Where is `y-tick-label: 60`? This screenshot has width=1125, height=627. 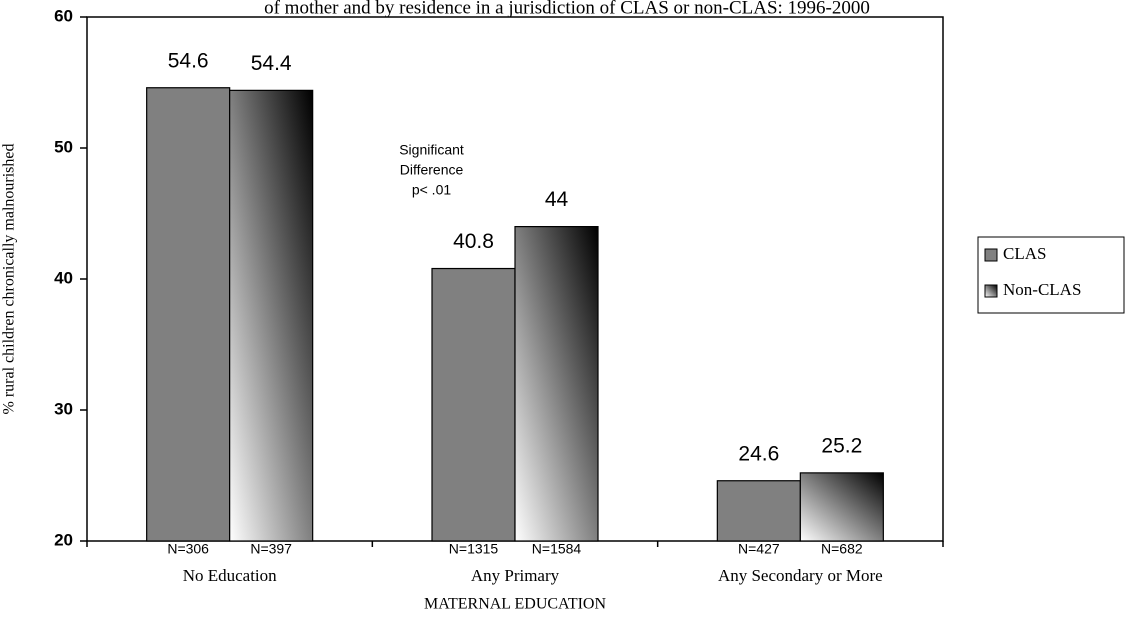 y-tick-label: 60 is located at coordinates (63, 15).